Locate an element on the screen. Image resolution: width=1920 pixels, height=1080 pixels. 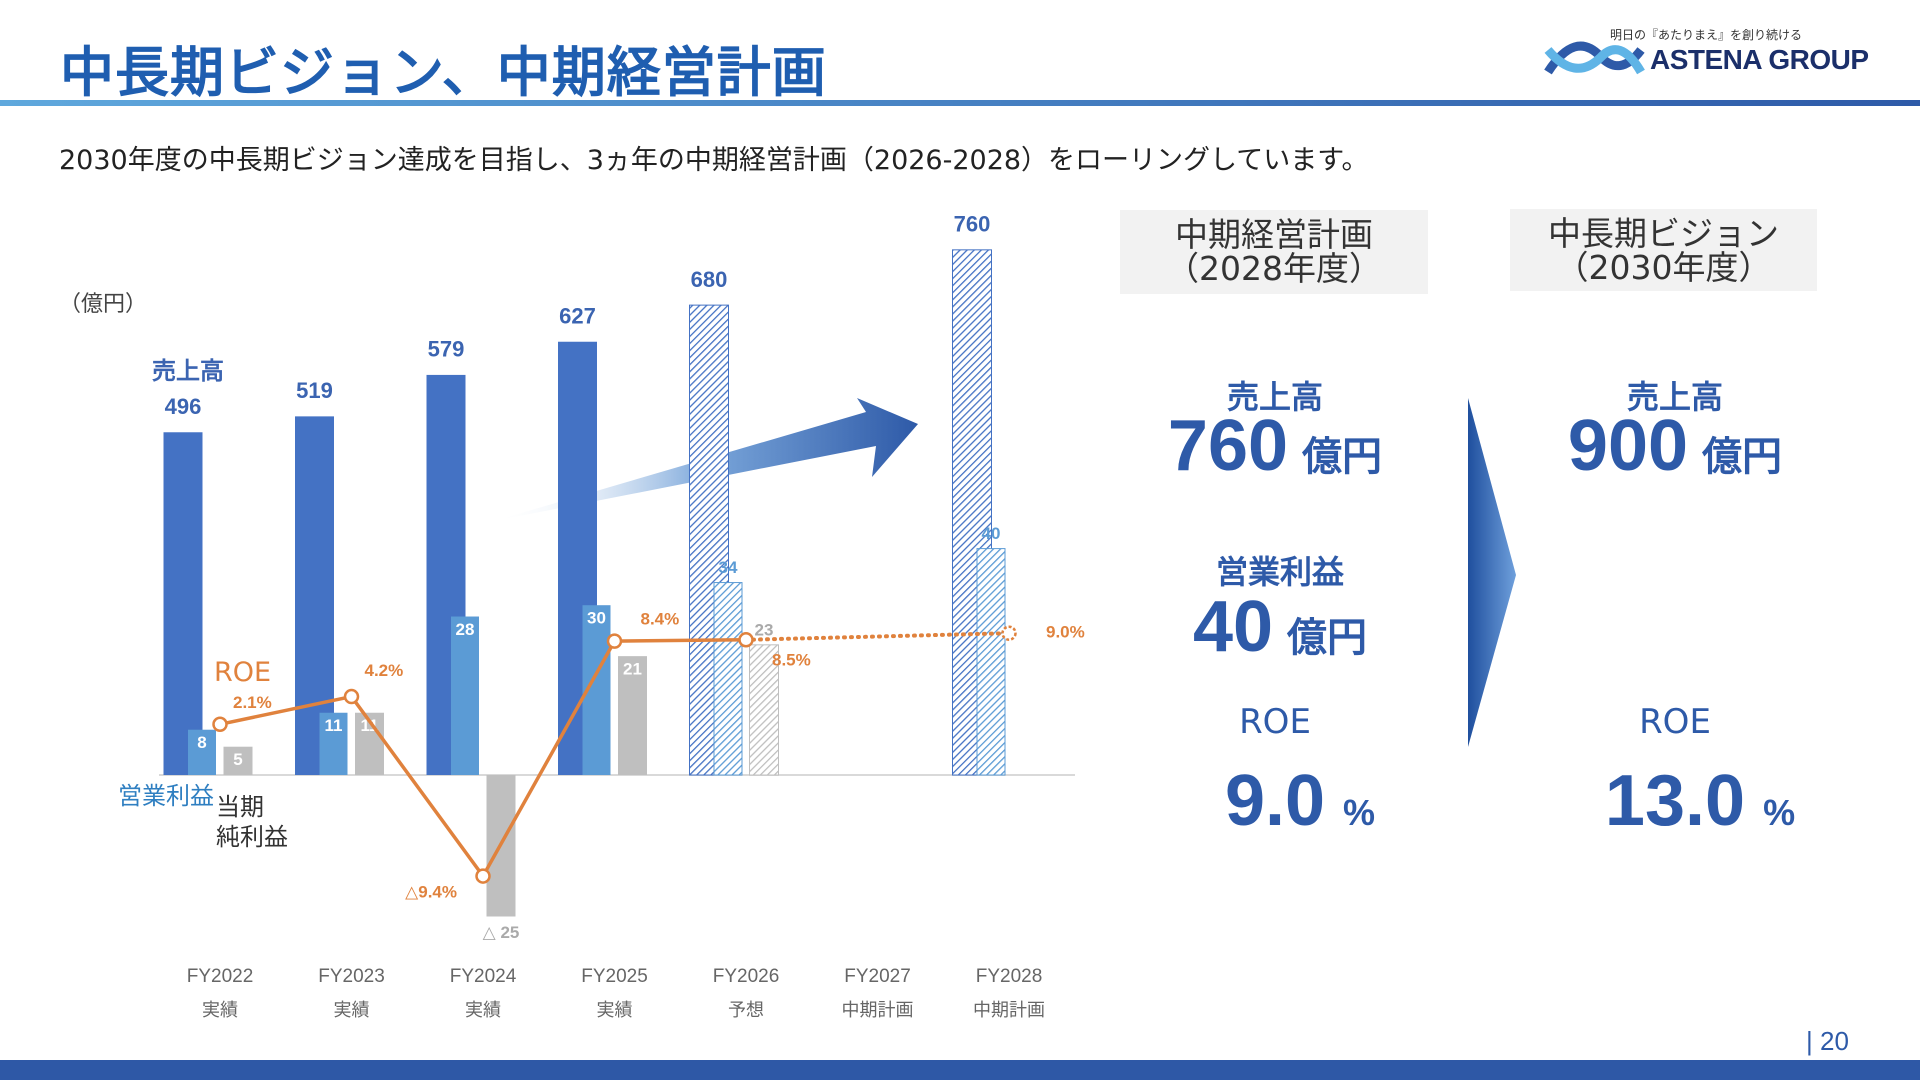
roe-line is located at coordinates (877, 636).